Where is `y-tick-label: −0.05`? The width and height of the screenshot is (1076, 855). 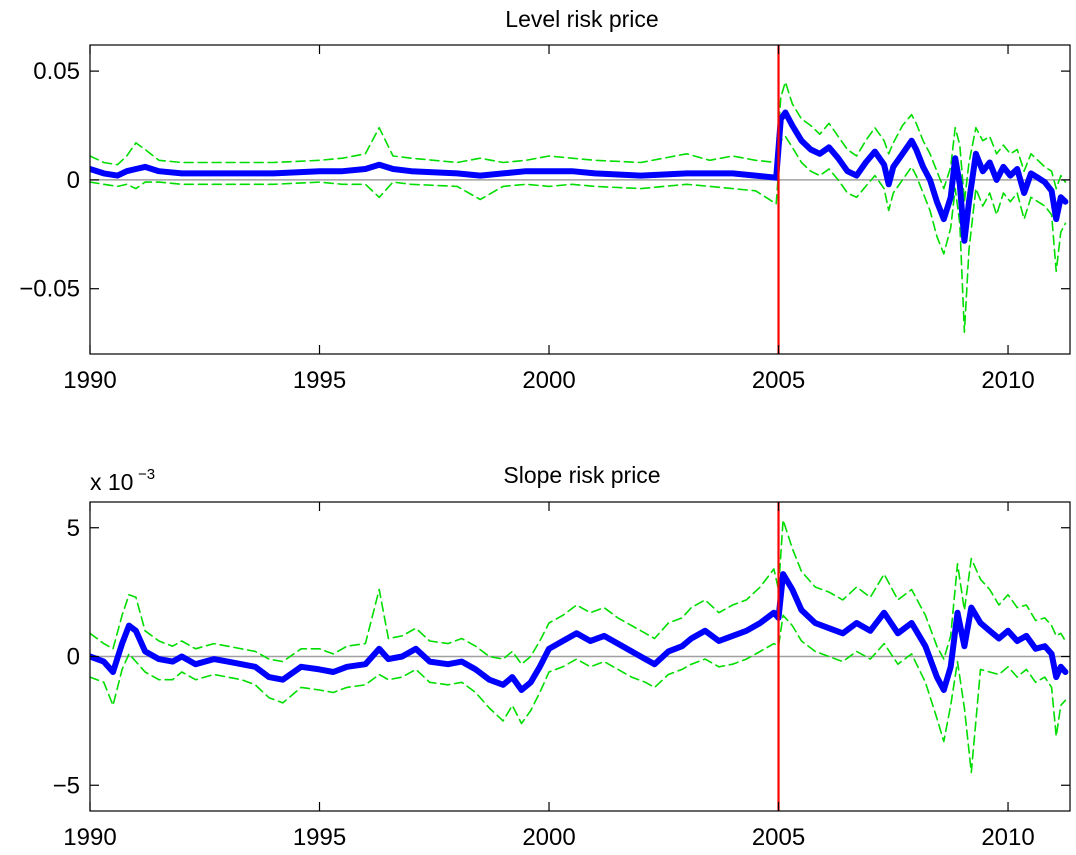 y-tick-label: −0.05 is located at coordinates (49, 289).